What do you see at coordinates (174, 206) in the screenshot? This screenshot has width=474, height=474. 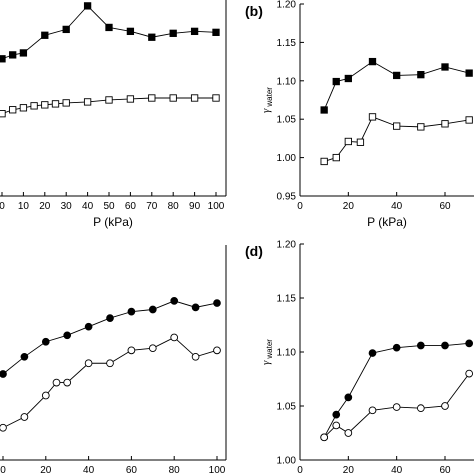 I see `x-tick-label: 80` at bounding box center [174, 206].